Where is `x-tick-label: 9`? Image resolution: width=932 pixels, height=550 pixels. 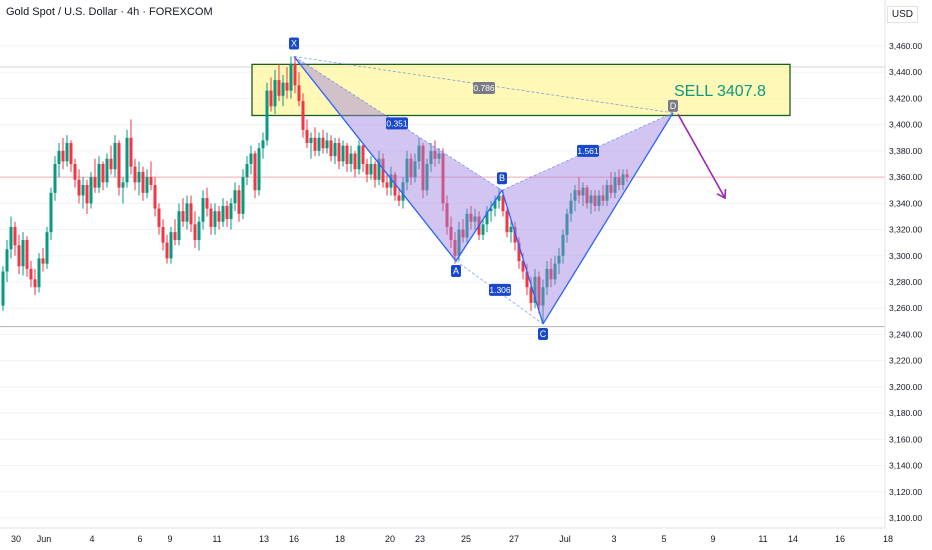
x-tick-label: 9 is located at coordinates (712, 539).